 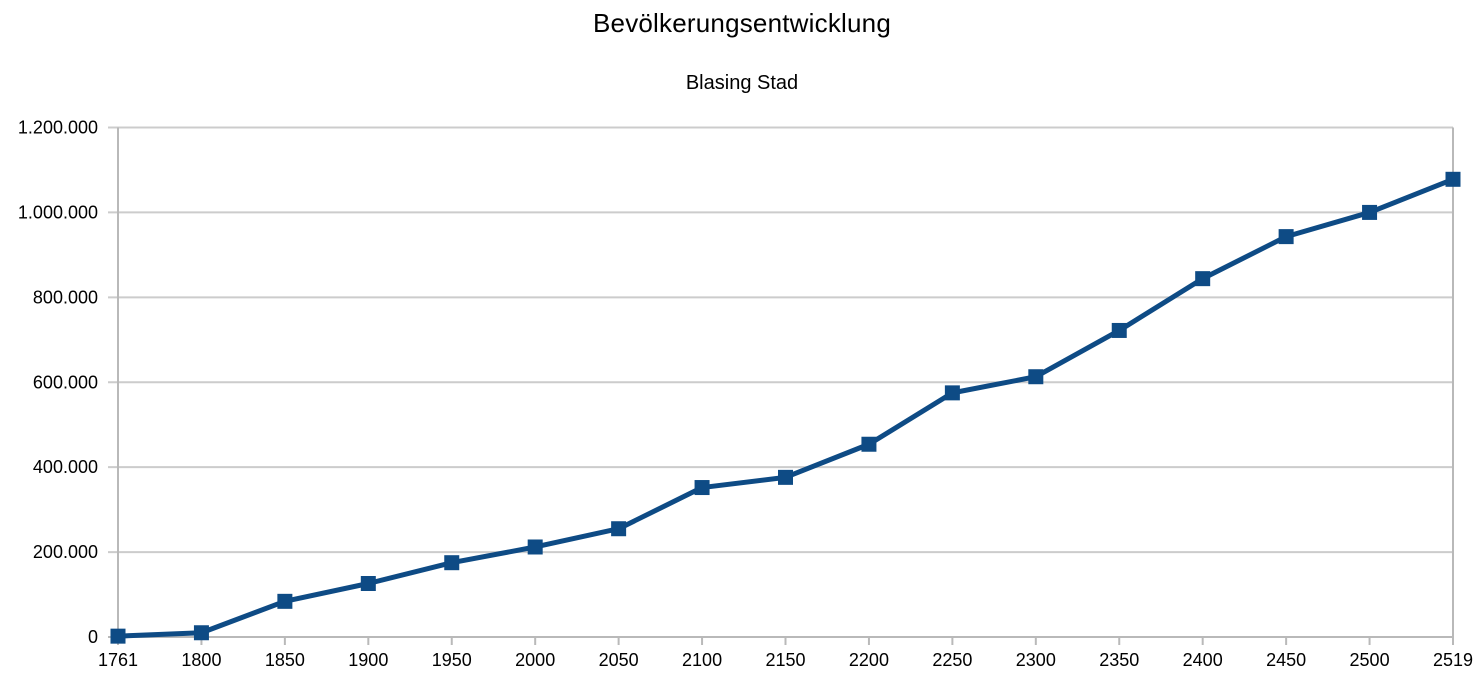 What do you see at coordinates (65, 382) in the screenshot?
I see `y-axis-tick-label: 600.000` at bounding box center [65, 382].